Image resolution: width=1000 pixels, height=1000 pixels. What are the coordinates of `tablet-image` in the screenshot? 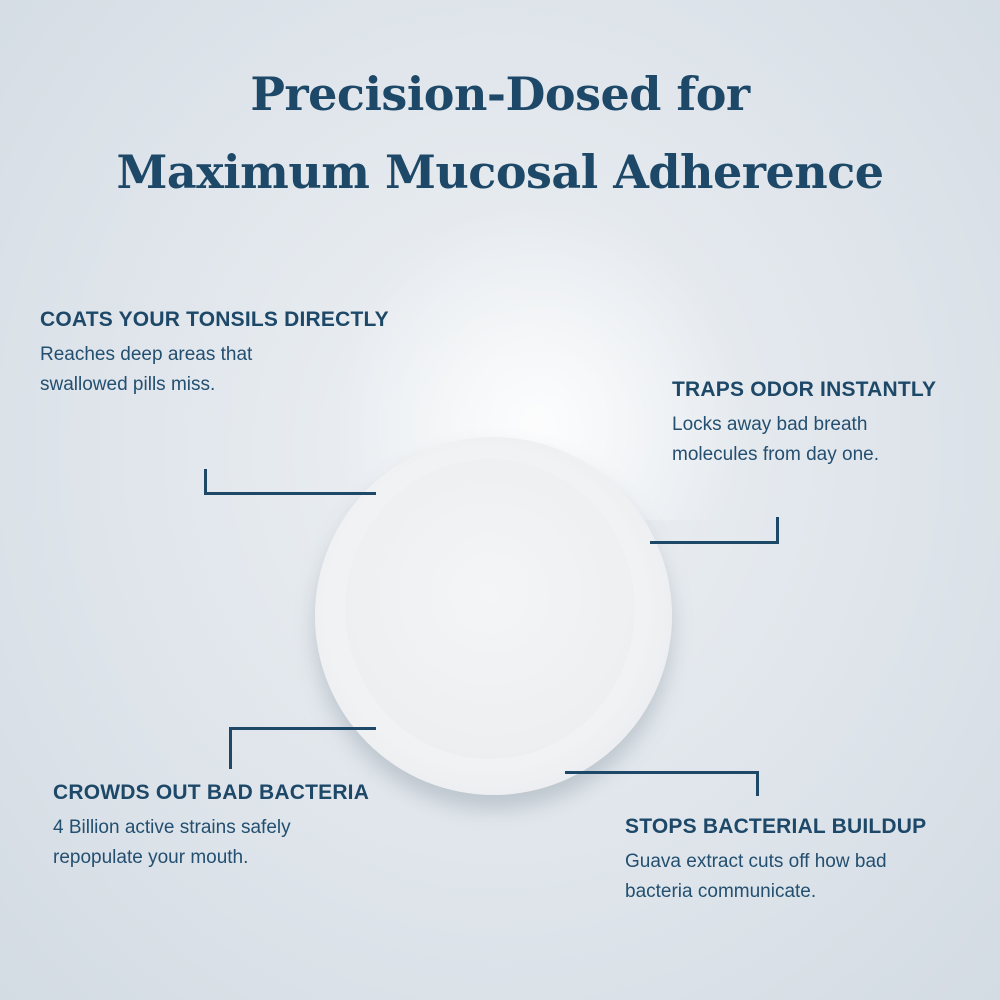 It's located at (493, 616).